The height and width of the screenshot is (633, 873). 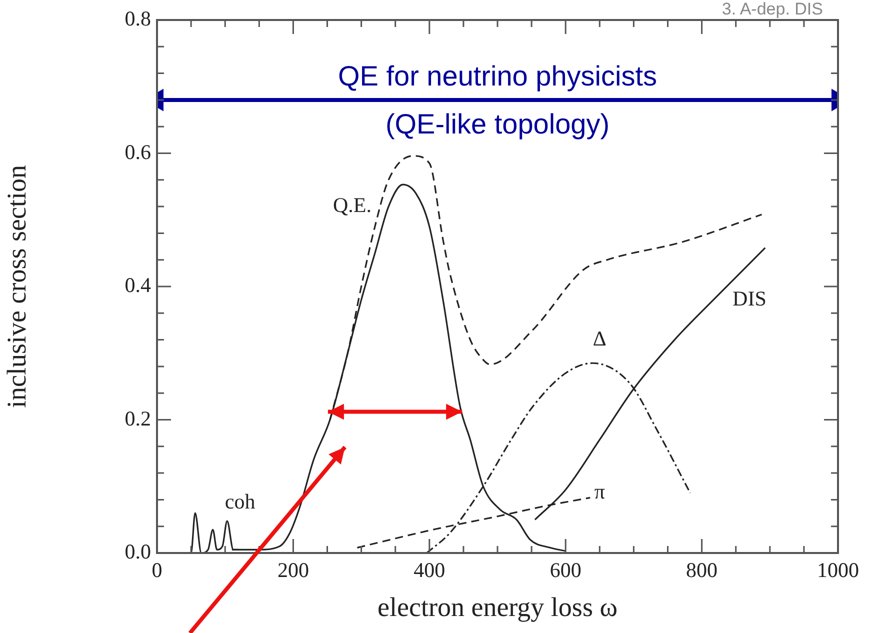 What do you see at coordinates (137, 152) in the screenshot?
I see `y-tick-label: 0.6` at bounding box center [137, 152].